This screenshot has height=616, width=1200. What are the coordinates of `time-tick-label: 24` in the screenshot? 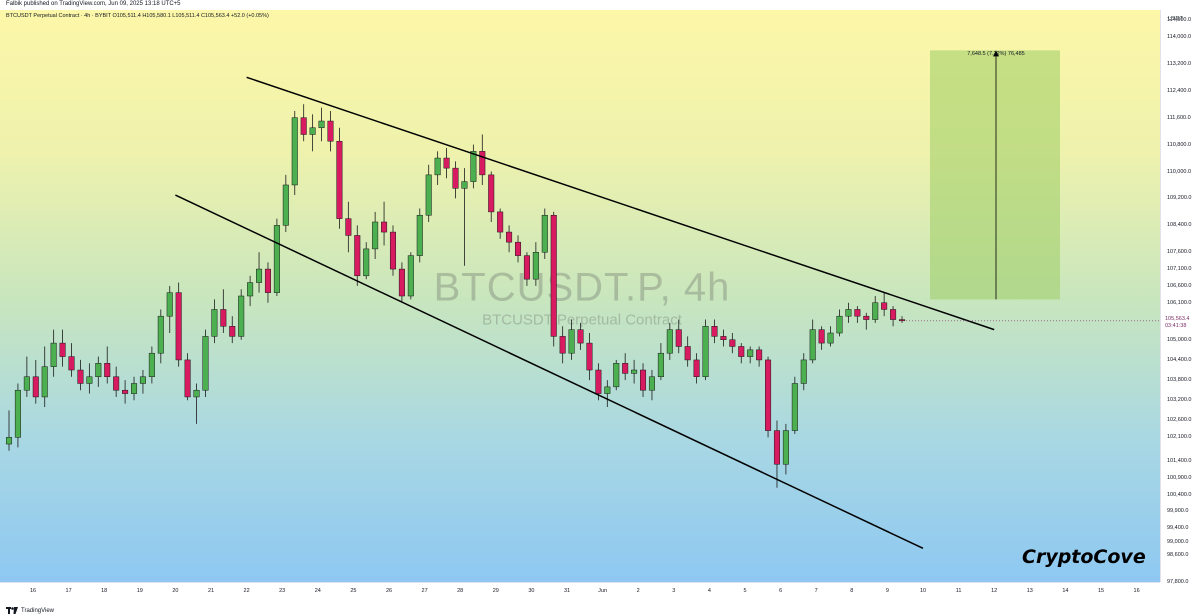 It's located at (317, 591).